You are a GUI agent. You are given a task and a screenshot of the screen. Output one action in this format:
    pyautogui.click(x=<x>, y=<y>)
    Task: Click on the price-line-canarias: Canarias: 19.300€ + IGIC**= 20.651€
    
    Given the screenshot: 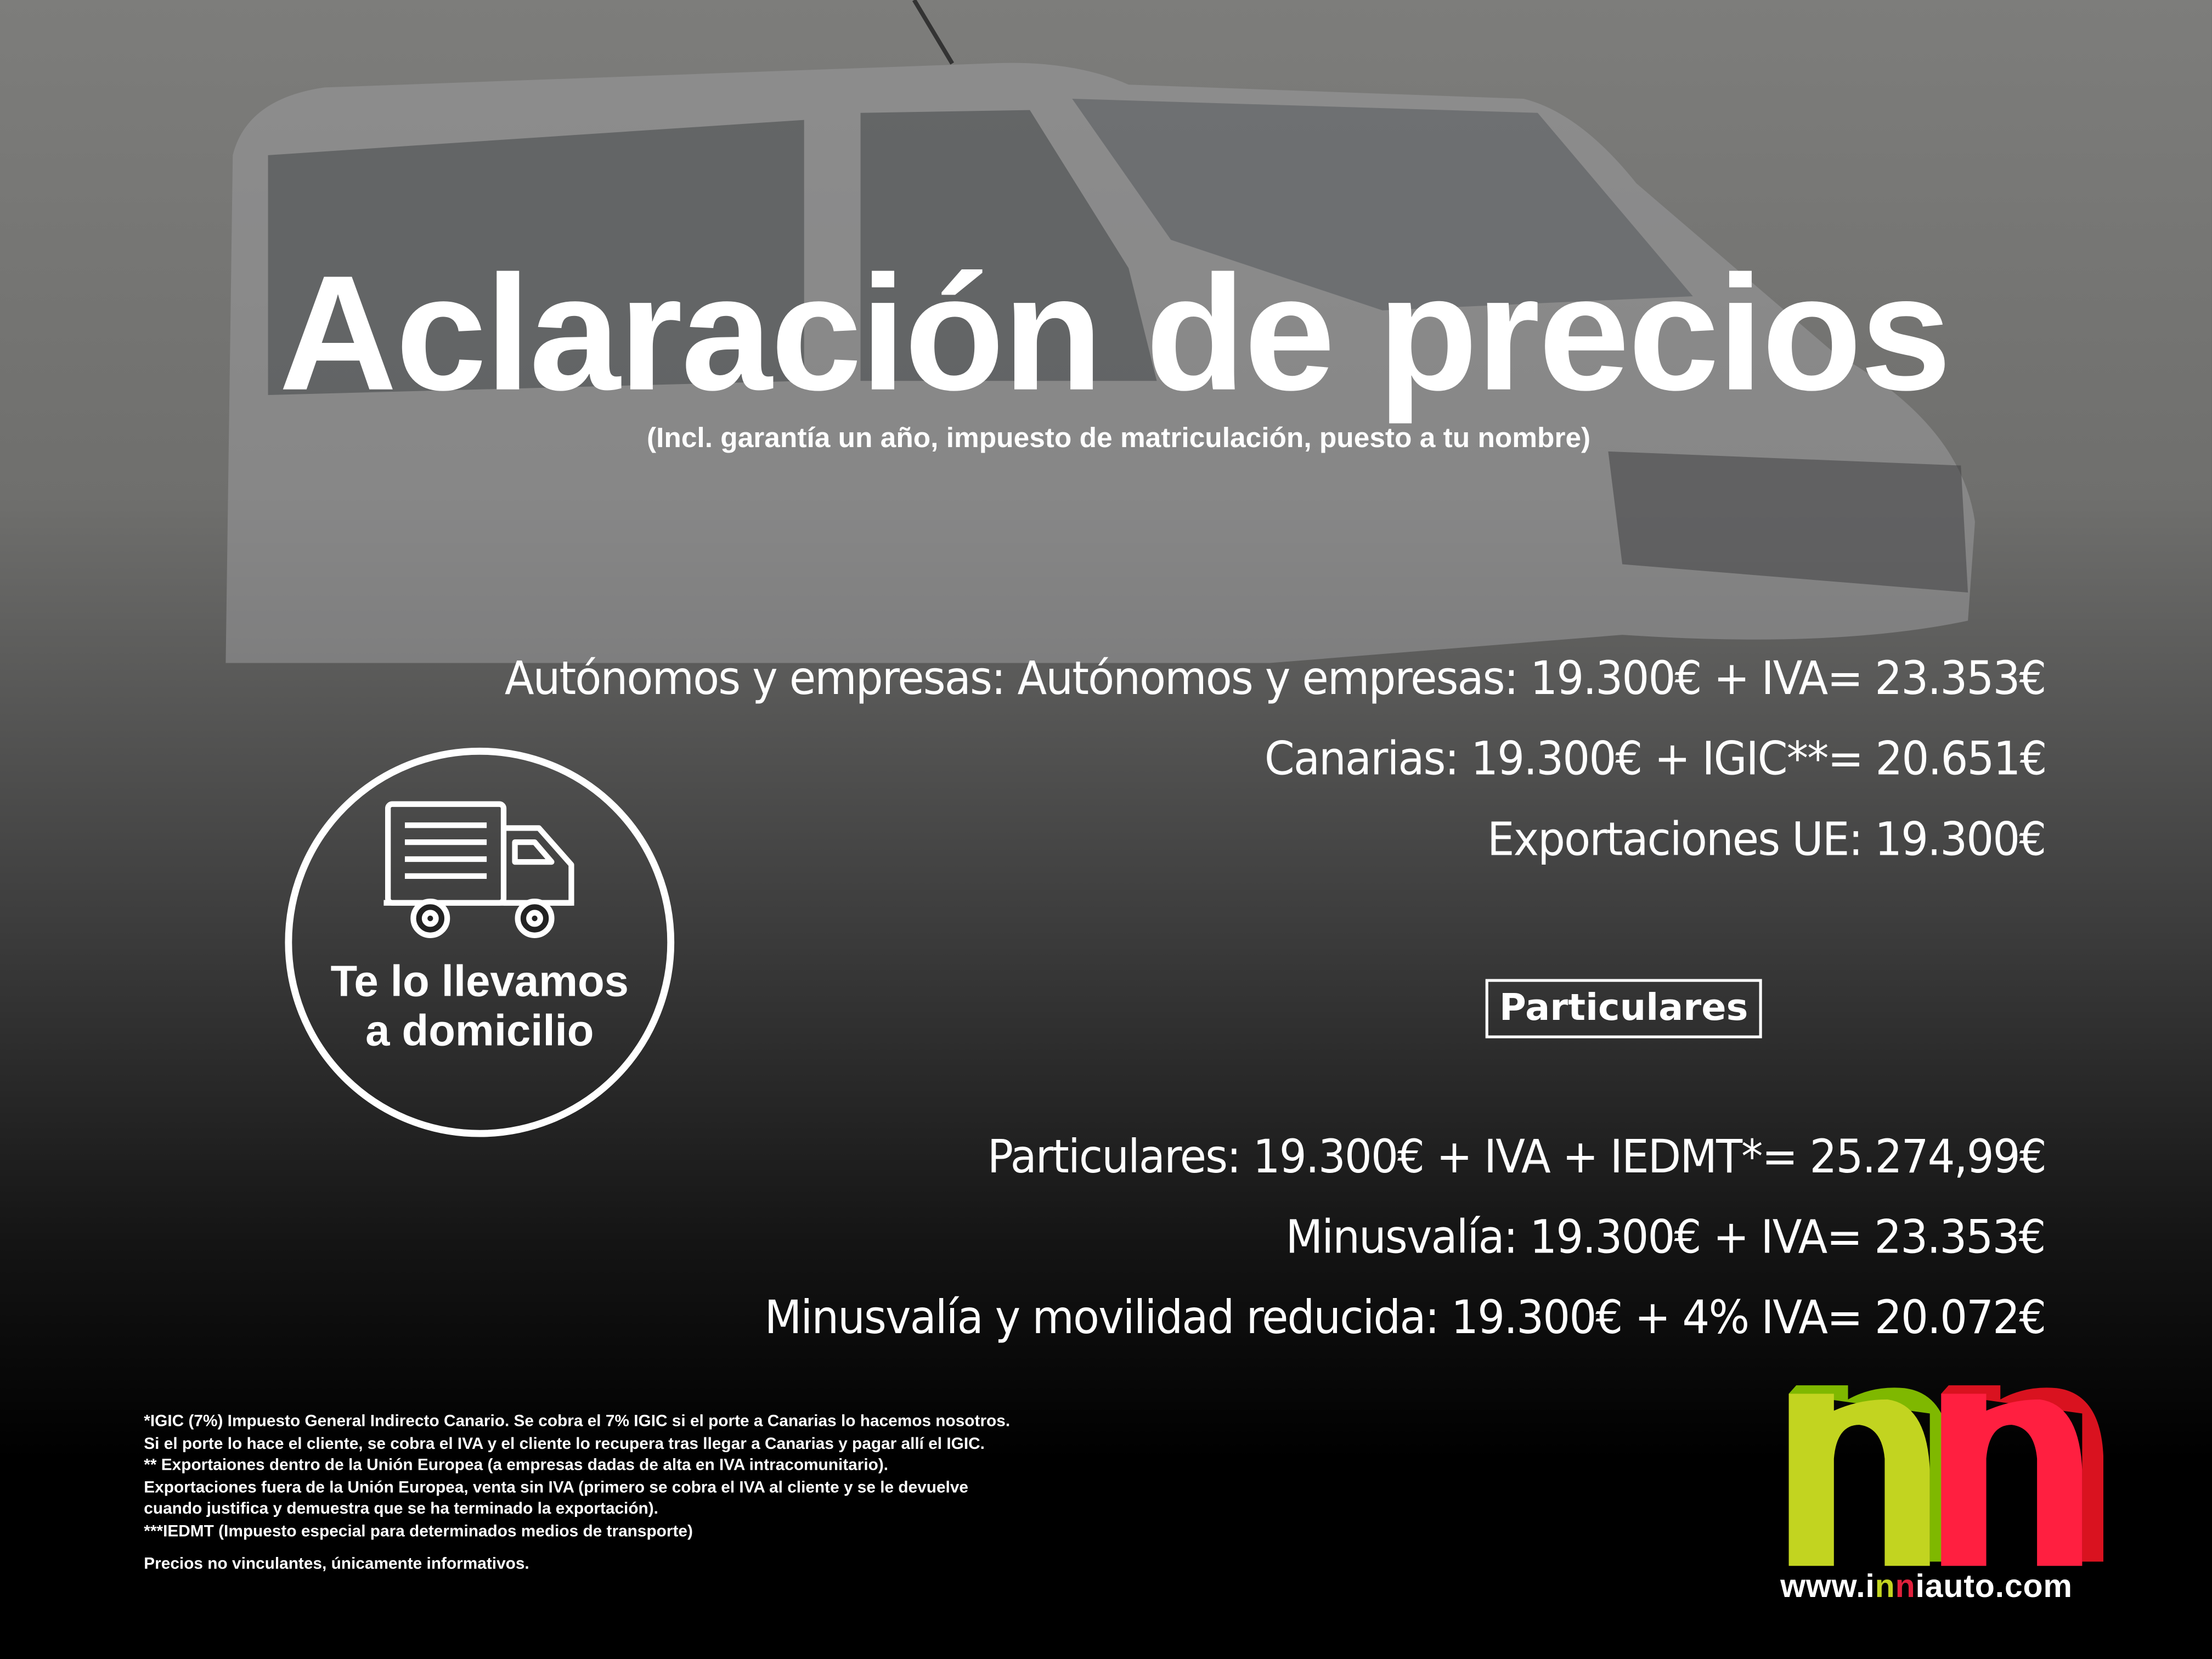 What is the action you would take?
    pyautogui.click(x=1655, y=759)
    